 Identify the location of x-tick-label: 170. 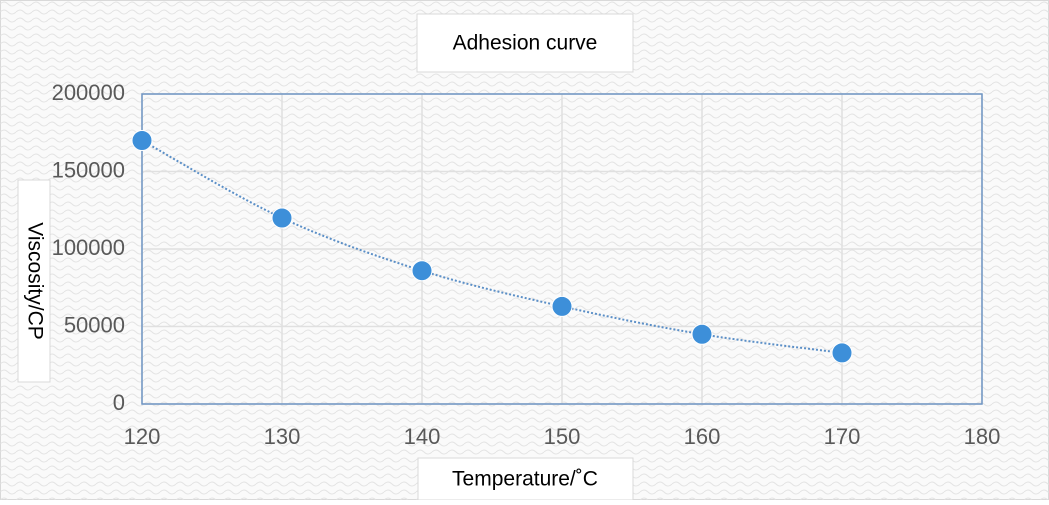
(842, 436).